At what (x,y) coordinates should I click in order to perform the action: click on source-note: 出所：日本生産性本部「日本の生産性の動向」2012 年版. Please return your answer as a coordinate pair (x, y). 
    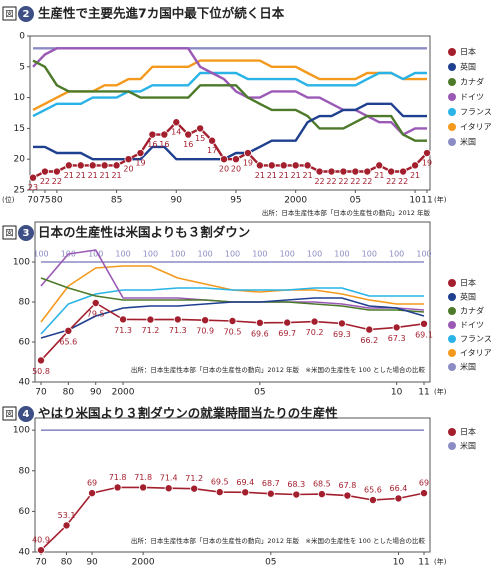
    Looking at the image, I should click on (346, 212).